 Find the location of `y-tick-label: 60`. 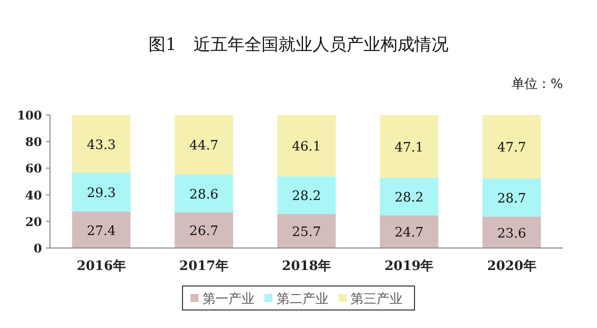

y-tick-label: 60 is located at coordinates (33, 169).